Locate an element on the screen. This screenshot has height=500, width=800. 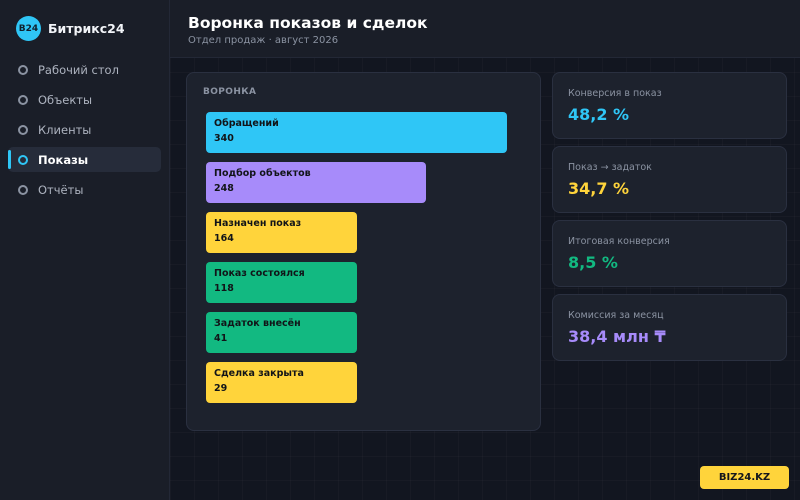
sidebar-item-dashboard: Рабочий стол is located at coordinates (84, 69).